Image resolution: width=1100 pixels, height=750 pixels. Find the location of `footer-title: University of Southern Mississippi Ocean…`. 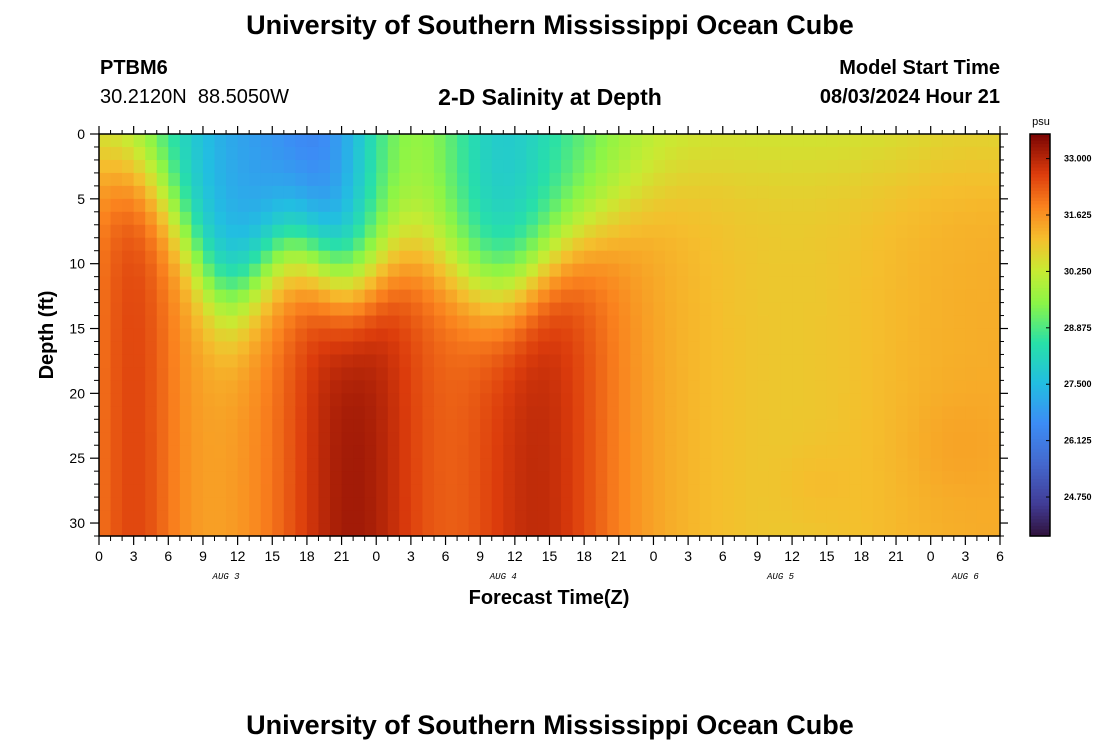

footer-title: University of Southern Mississippi Ocean… is located at coordinates (550, 725).